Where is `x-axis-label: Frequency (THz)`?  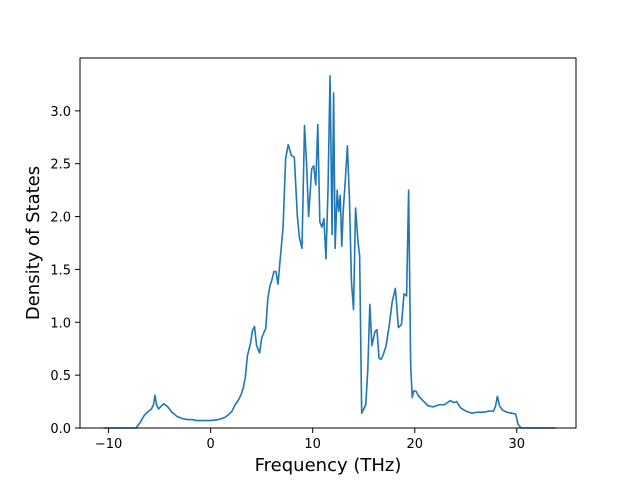 x-axis-label: Frequency (THz) is located at coordinates (328, 465).